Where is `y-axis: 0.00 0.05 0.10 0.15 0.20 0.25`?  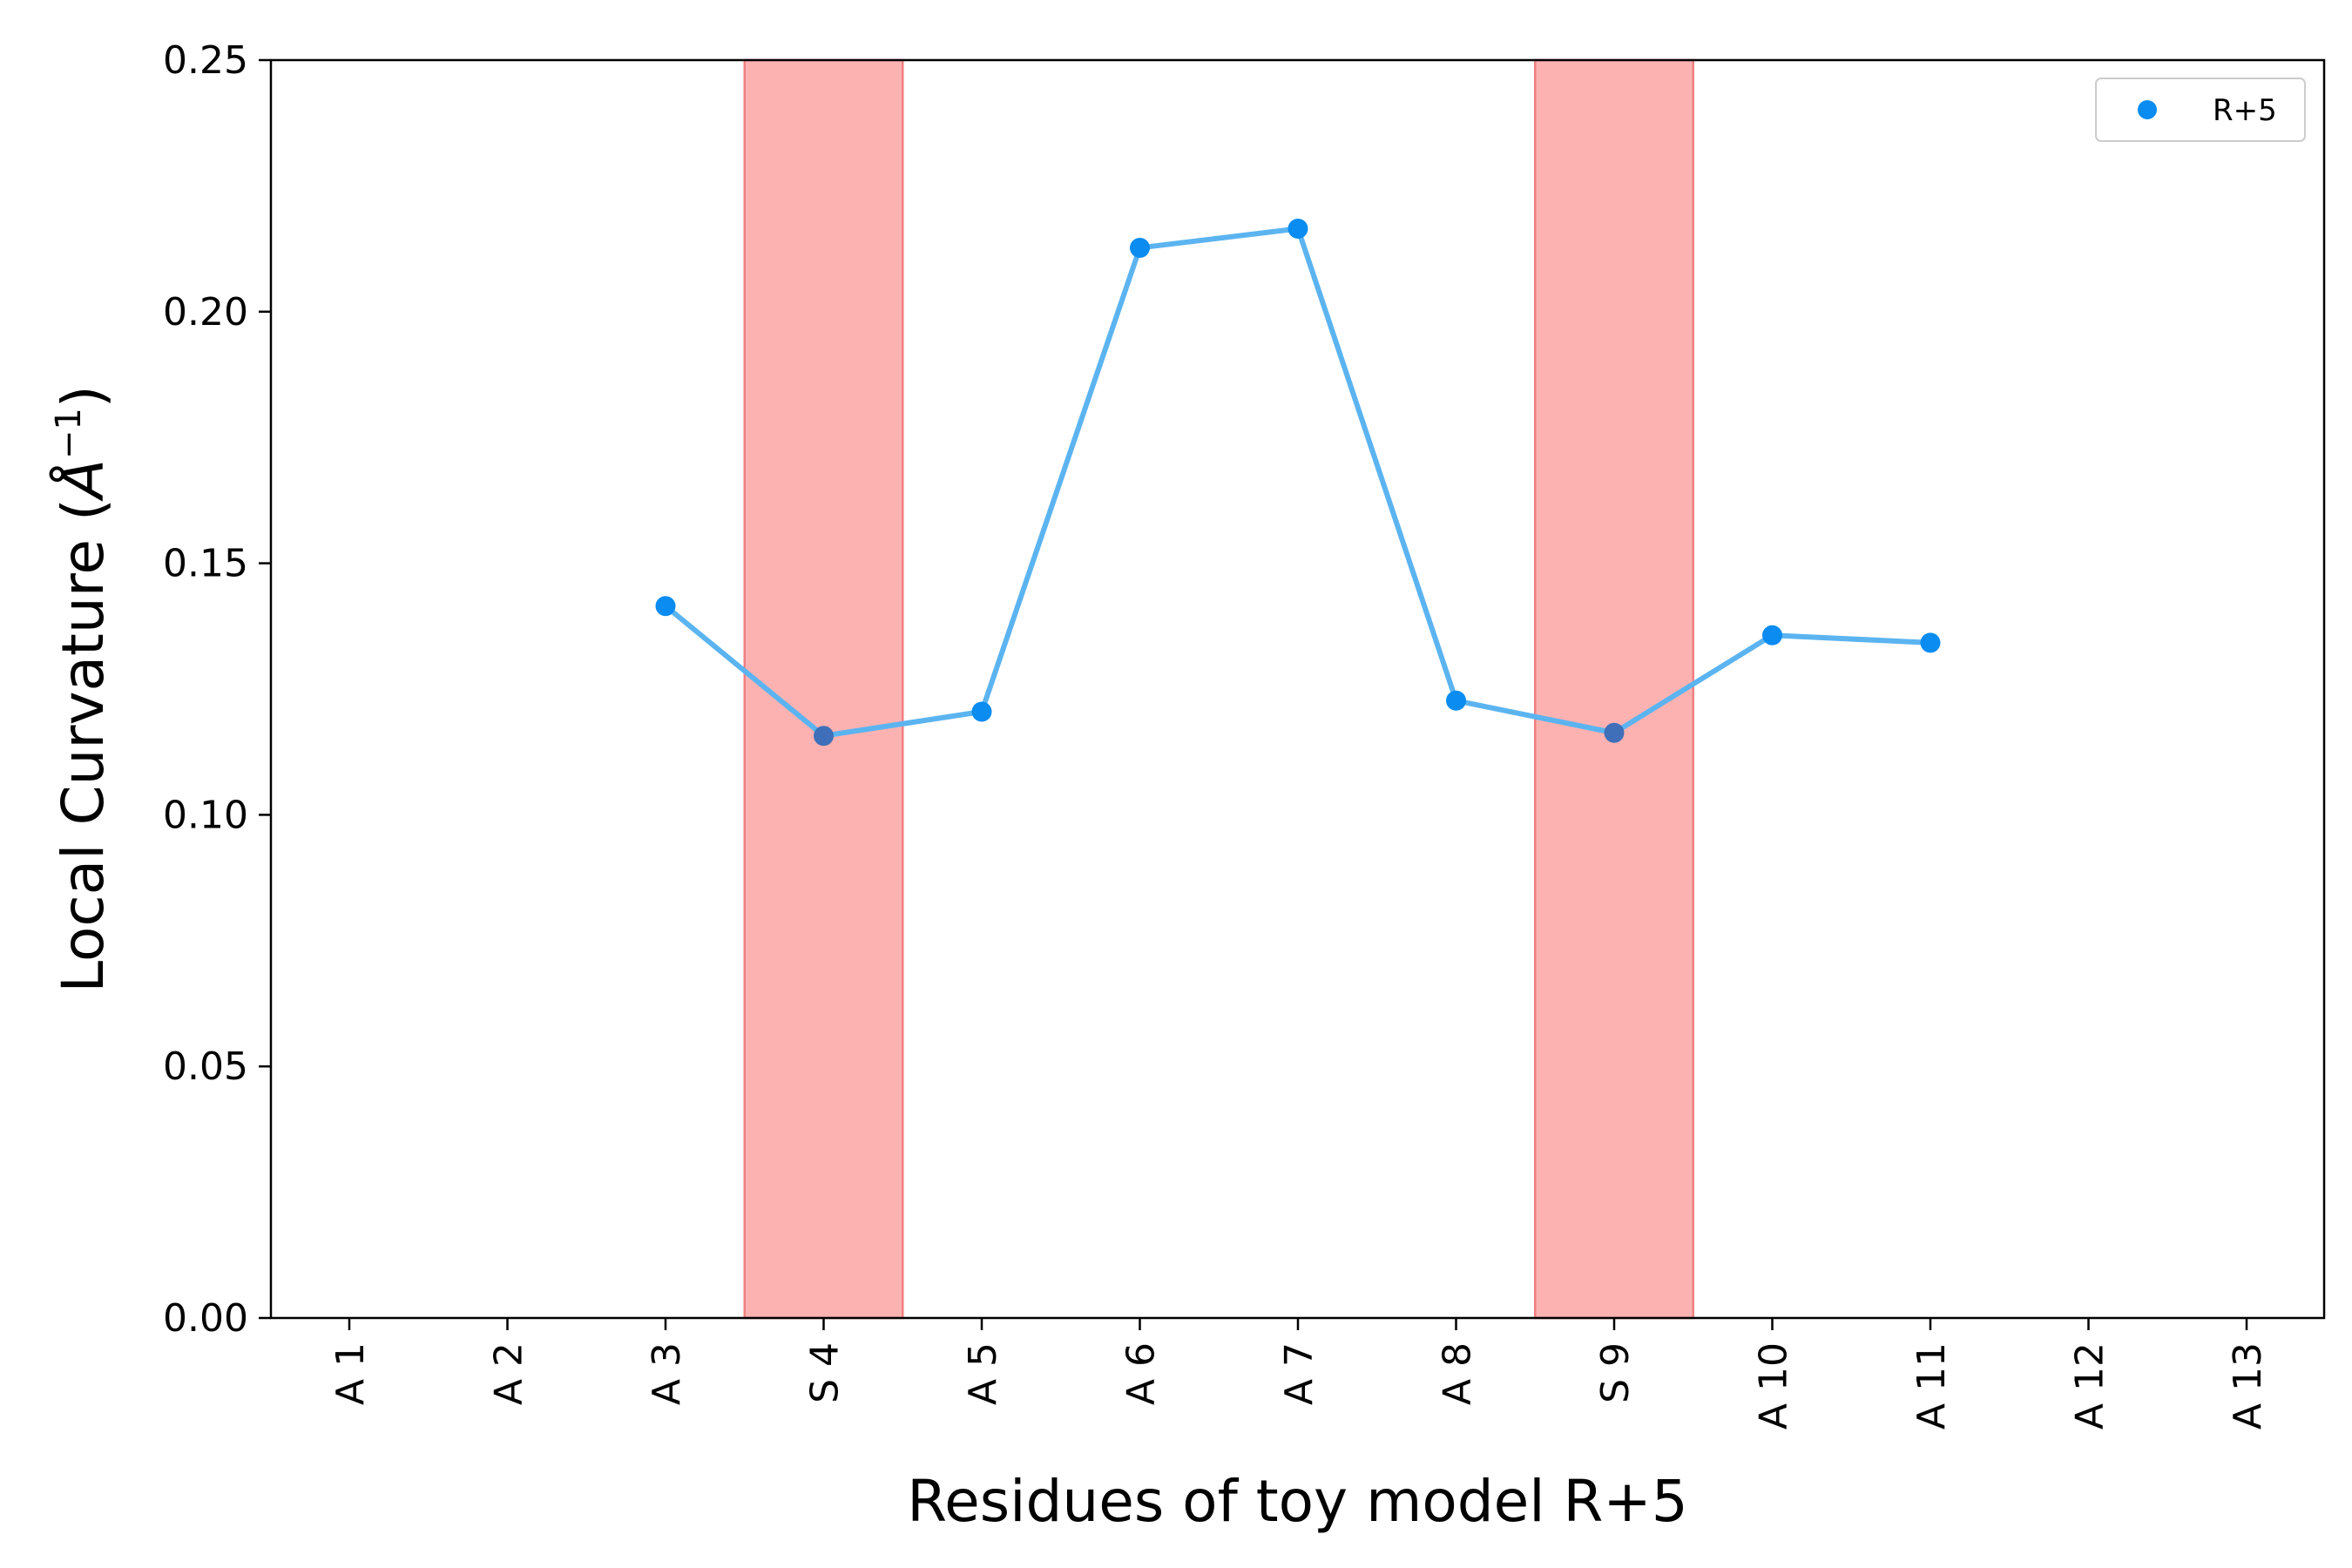
y-axis: 0.00 0.05 0.10 0.15 0.20 0.25 is located at coordinates (217, 689).